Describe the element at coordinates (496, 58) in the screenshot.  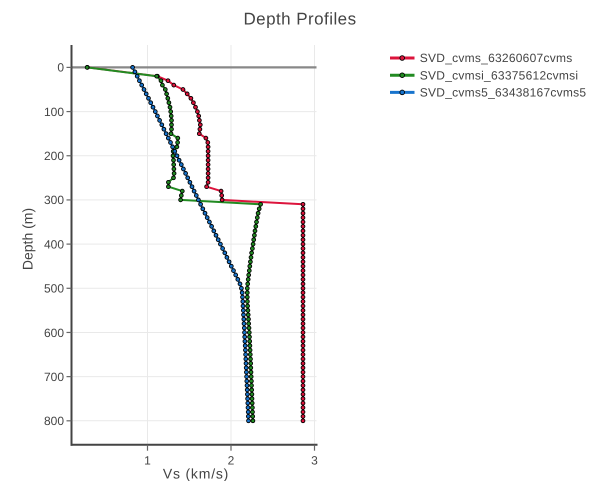
I see `svg-text: SVD_cvms_63260607cvms` at that location.